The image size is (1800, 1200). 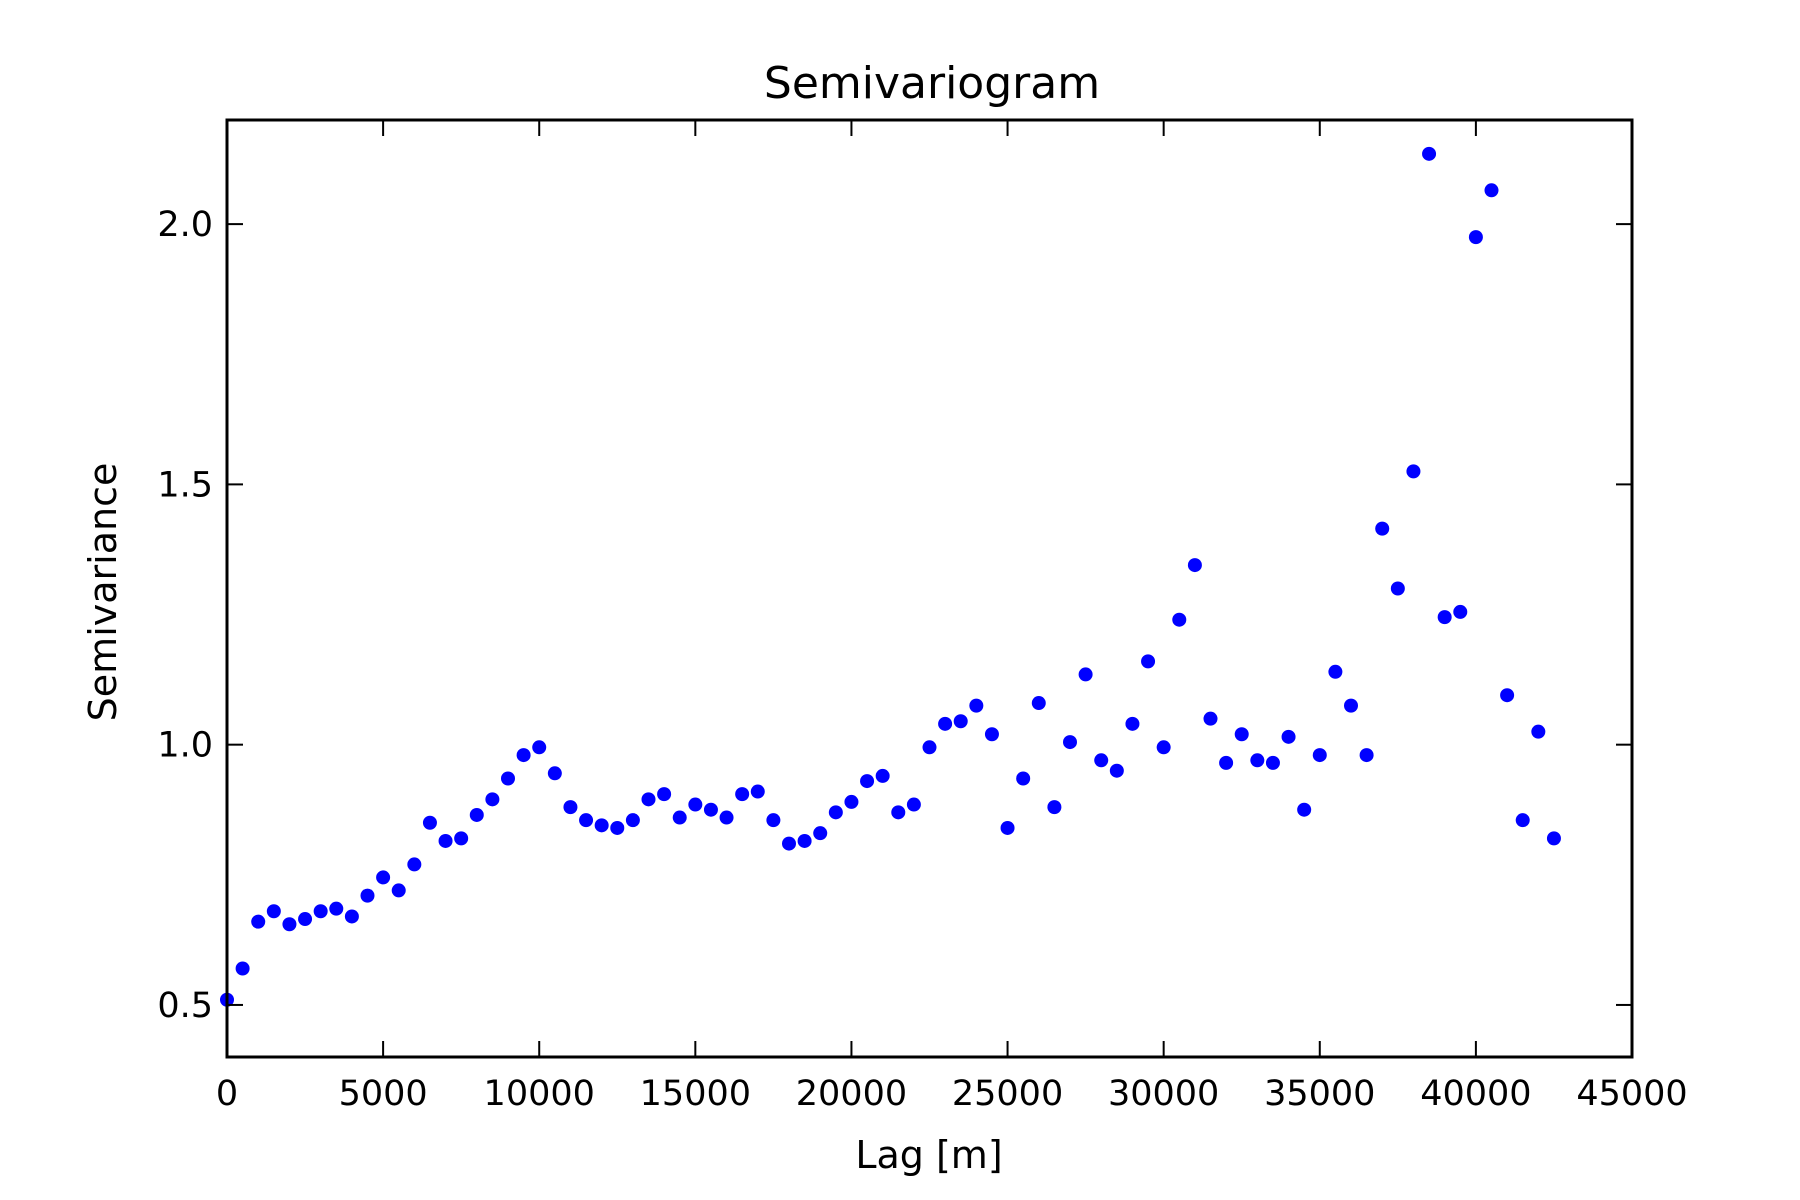 What do you see at coordinates (103, 592) in the screenshot?
I see `y-axis-label: Semivariance` at bounding box center [103, 592].